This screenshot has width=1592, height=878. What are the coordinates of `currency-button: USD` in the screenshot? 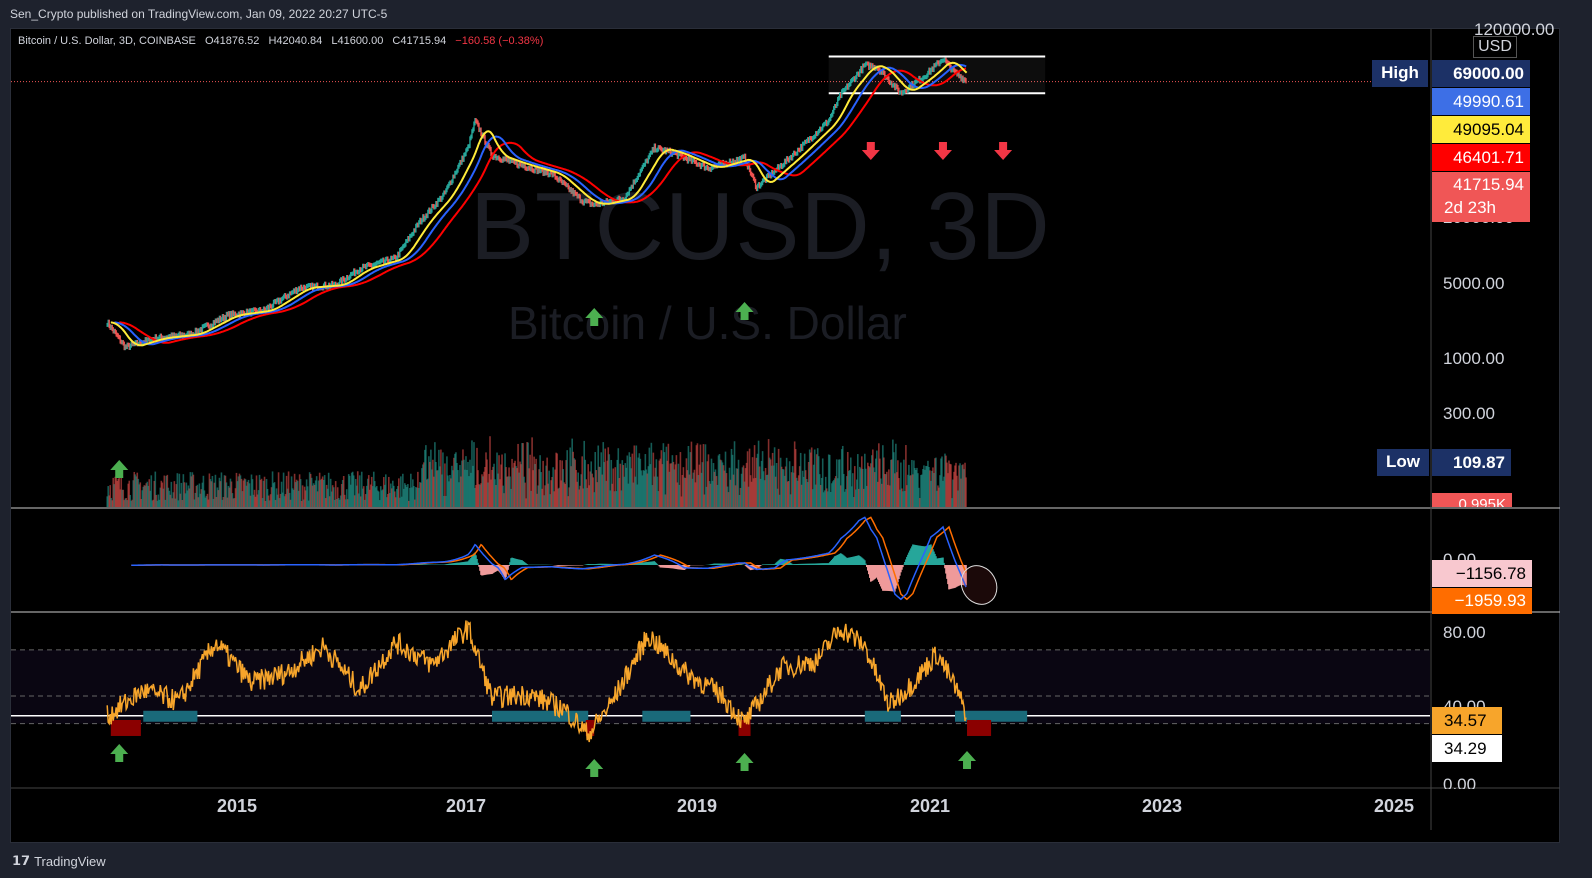 It's located at (1495, 47).